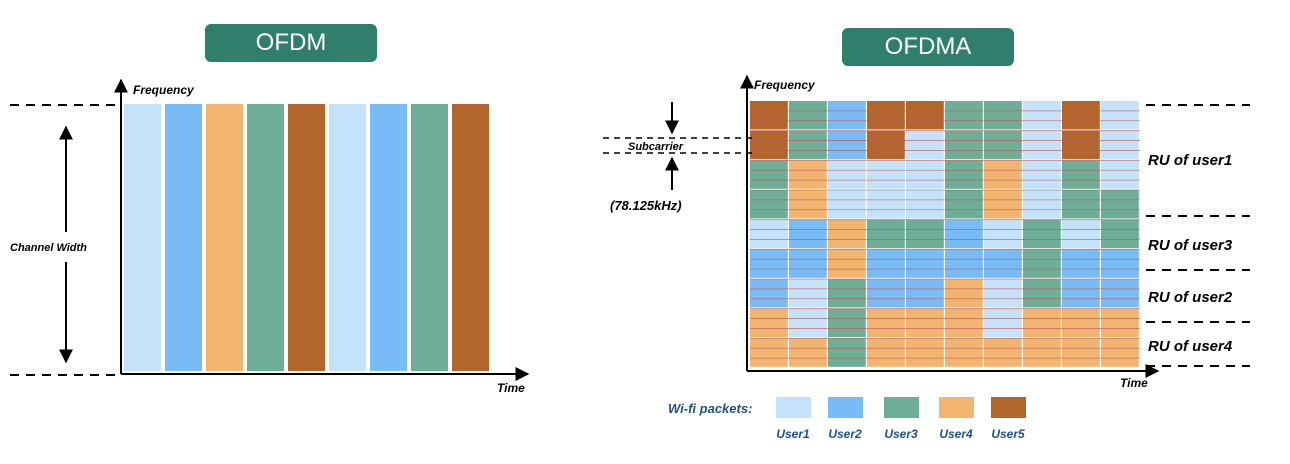  I want to click on ru-label-2: RU of user3, so click(1190, 245).